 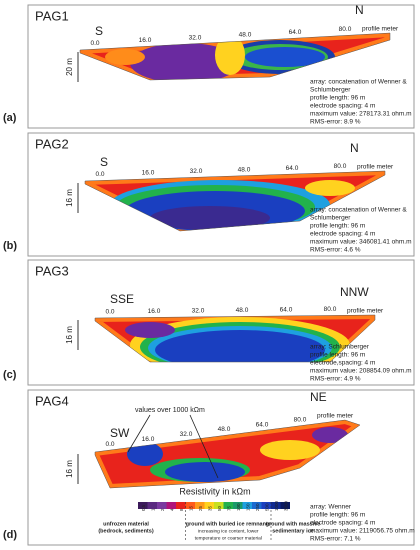 What do you see at coordinates (293, 531) in the screenshot?
I see `legend-group-text: sedimentary ice` at bounding box center [293, 531].